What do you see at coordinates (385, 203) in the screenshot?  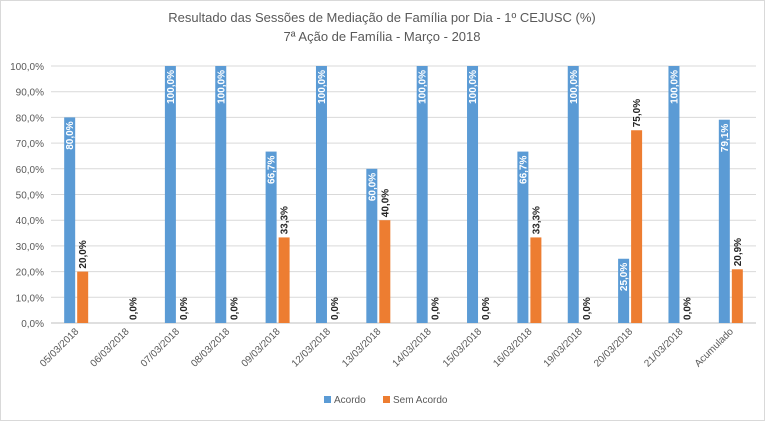 I see `data-label: 40,0%` at bounding box center [385, 203].